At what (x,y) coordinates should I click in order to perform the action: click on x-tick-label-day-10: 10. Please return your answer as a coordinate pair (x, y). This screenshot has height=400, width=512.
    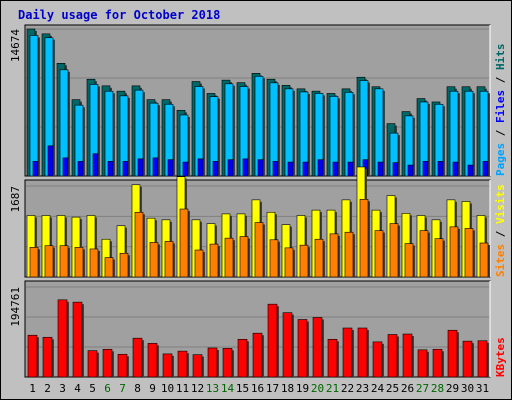
    Looking at the image, I should click on (167, 388).